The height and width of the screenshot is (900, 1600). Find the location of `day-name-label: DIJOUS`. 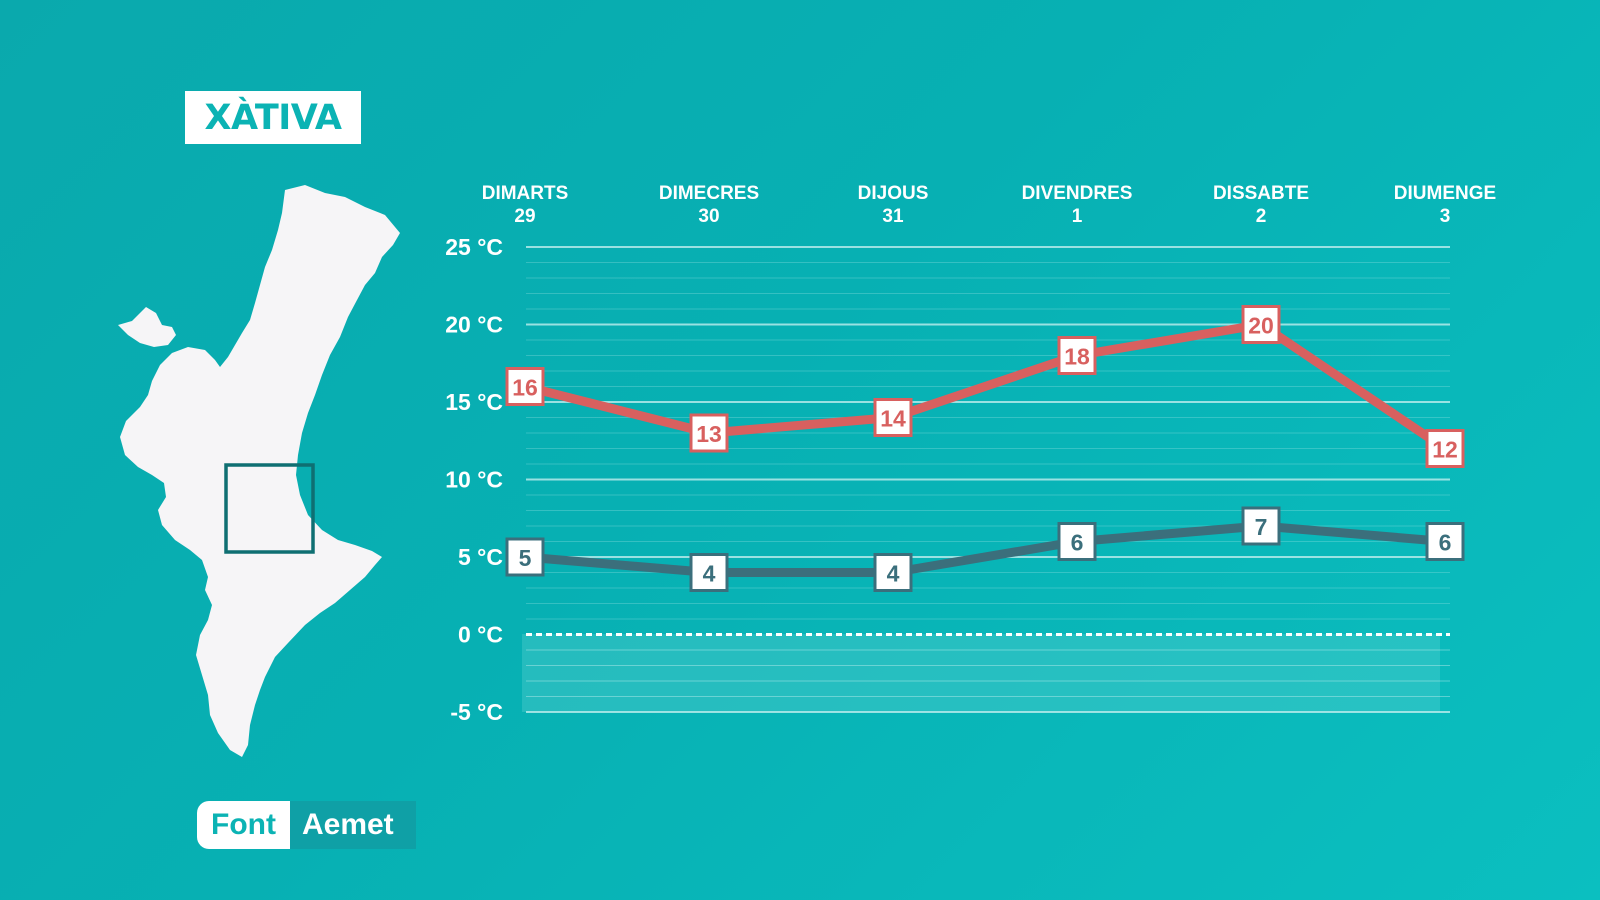

day-name-label: DIJOUS is located at coordinates (893, 193).